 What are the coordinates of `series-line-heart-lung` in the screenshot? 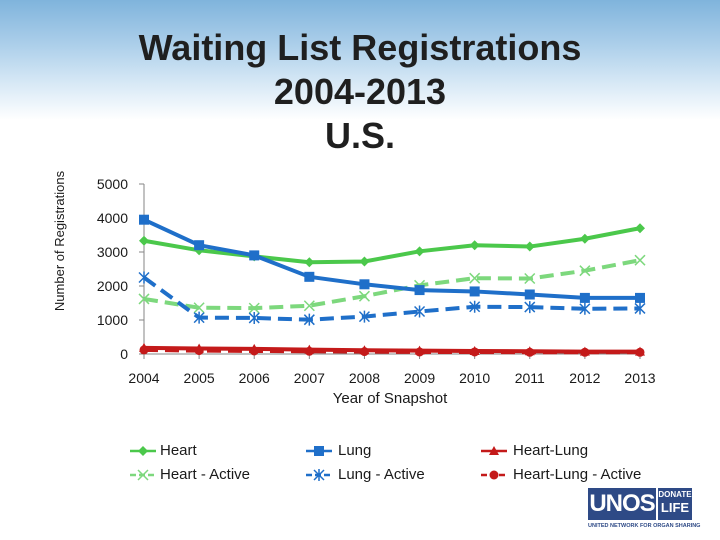 It's located at (391, 349).